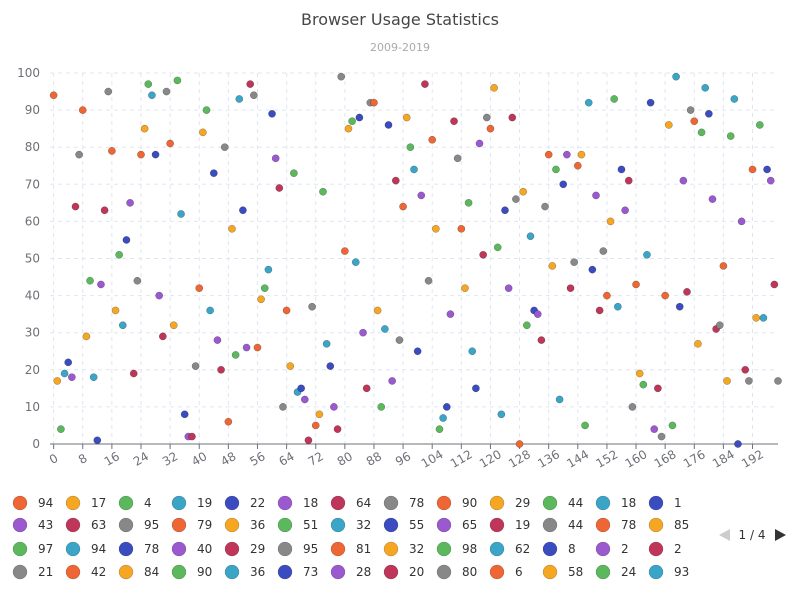 The height and width of the screenshot is (600, 800). What do you see at coordinates (678, 549) in the screenshot?
I see `legend-label: 2` at bounding box center [678, 549].